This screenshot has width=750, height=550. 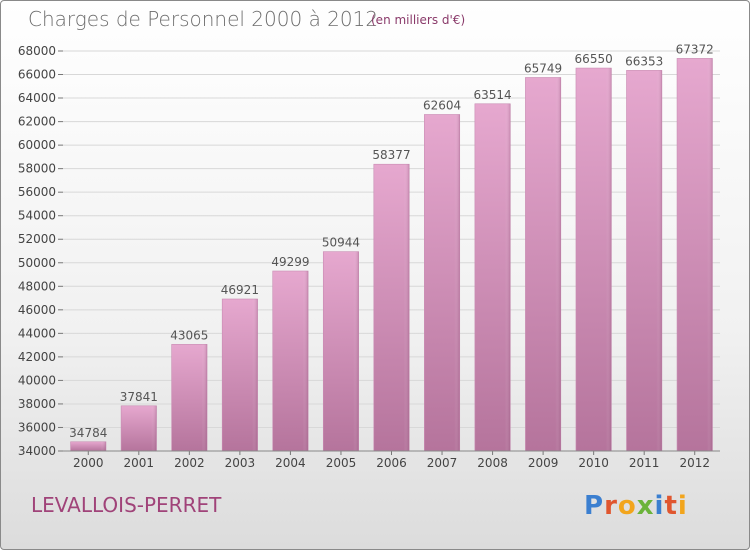 What do you see at coordinates (593, 463) in the screenshot?
I see `x-tick-label: 2010` at bounding box center [593, 463].